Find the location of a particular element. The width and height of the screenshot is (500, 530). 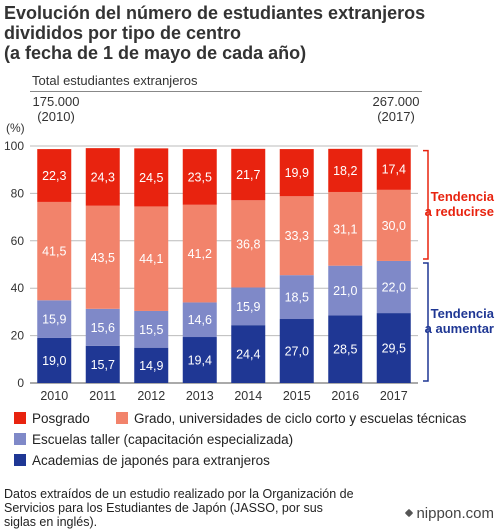

bar-academias-2011 is located at coordinates (102, 364).